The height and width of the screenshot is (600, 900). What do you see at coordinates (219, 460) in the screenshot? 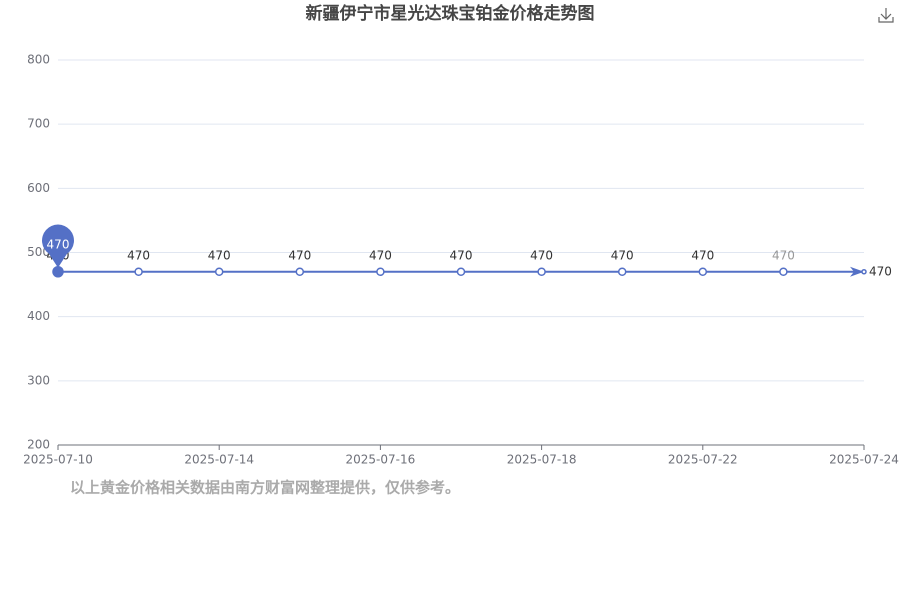
I see `x-tick-label: 2025-07-14` at bounding box center [219, 460].